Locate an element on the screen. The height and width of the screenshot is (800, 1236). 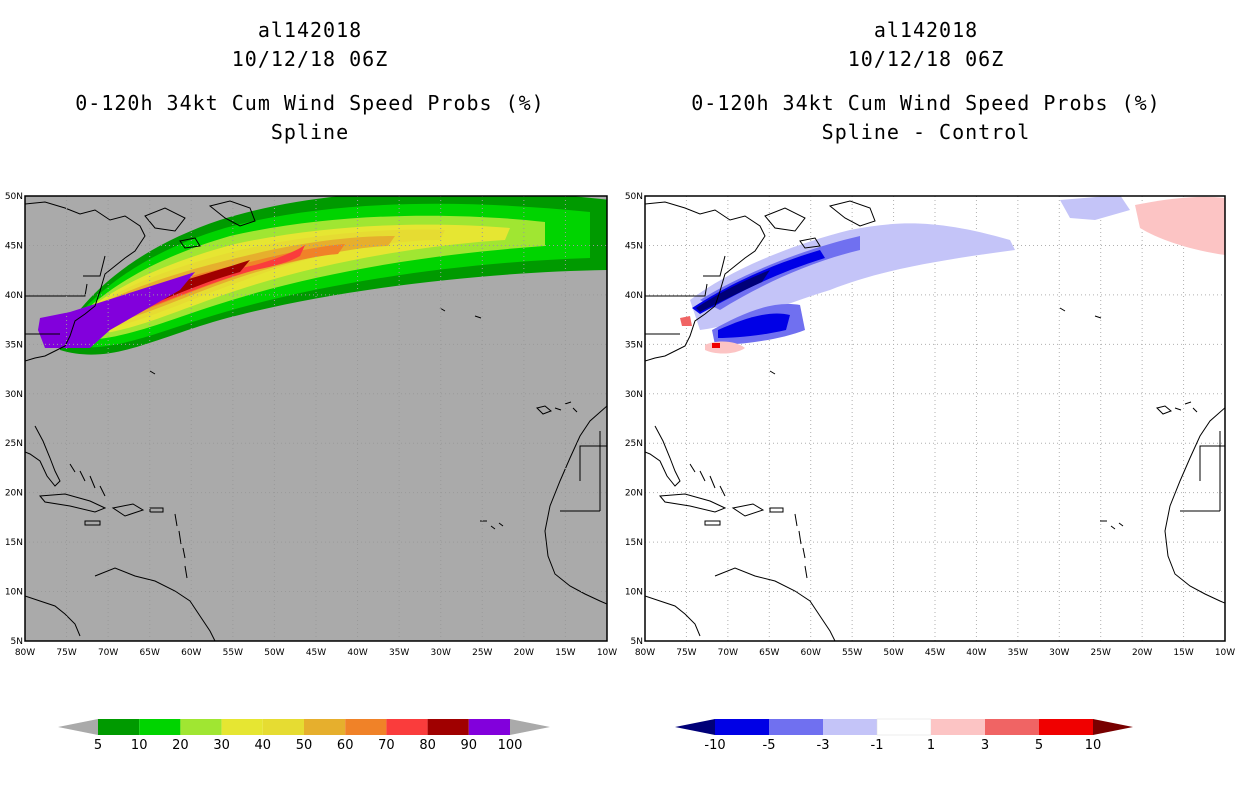
right-lon-label: 50W is located at coordinates (893, 653).